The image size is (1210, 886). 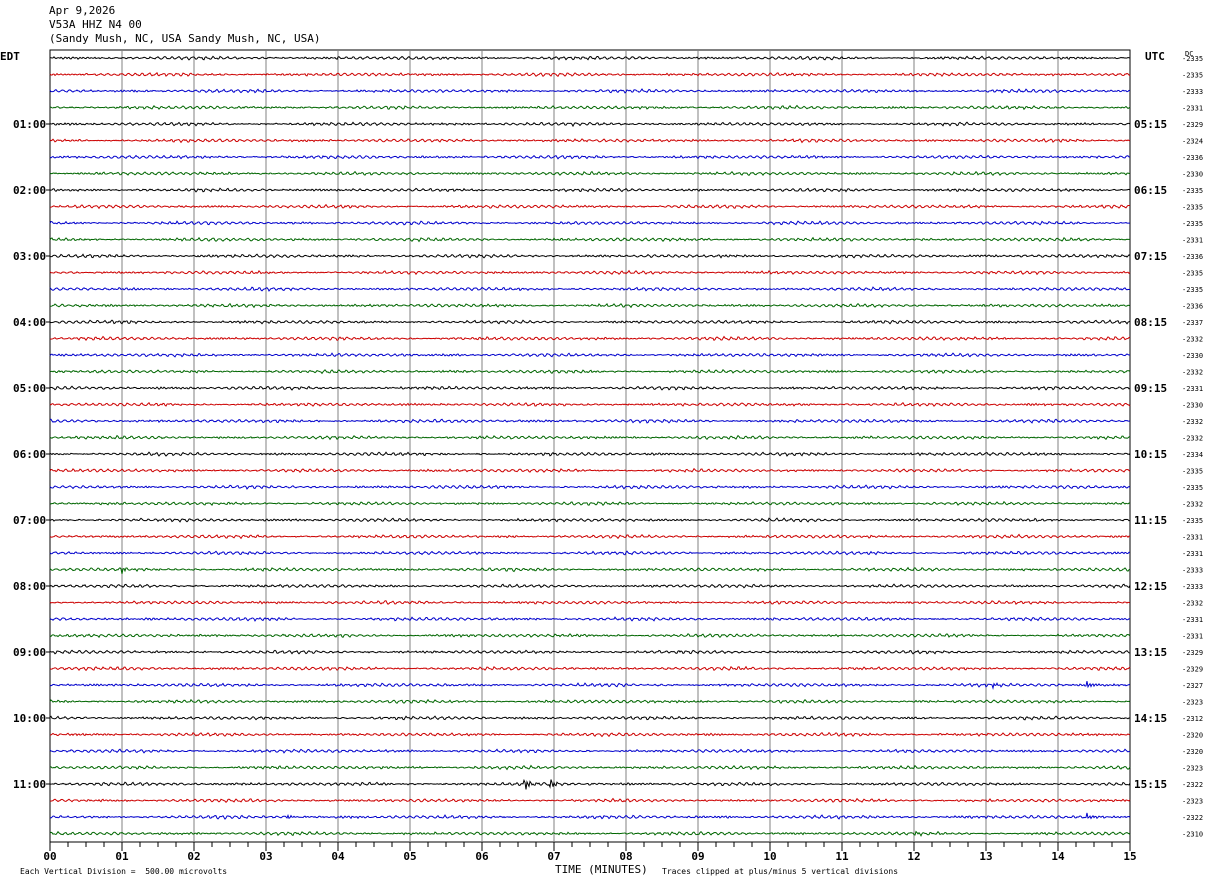 I want to click on x-tick-label: 09, so click(x=697, y=856).